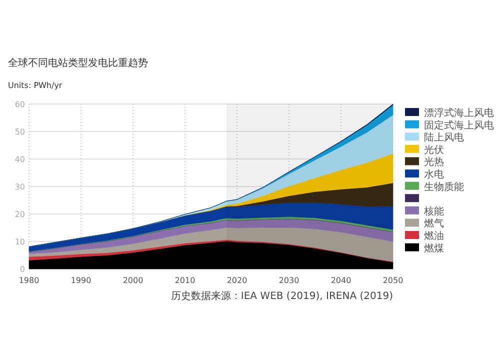 The height and width of the screenshot is (362, 500). What do you see at coordinates (433, 211) in the screenshot?
I see `legend-label: 核能` at bounding box center [433, 211].